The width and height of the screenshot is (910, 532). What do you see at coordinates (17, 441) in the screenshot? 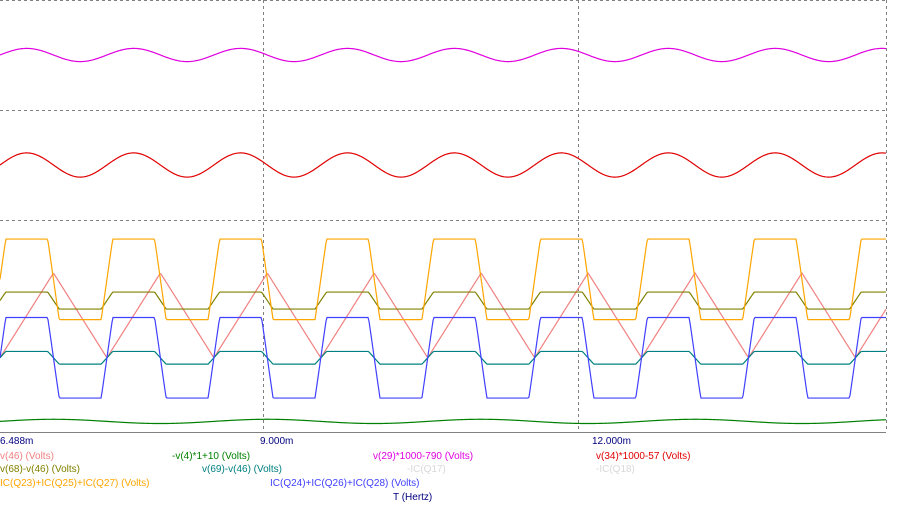
I see `x-tick-label: 6.488m` at bounding box center [17, 441].